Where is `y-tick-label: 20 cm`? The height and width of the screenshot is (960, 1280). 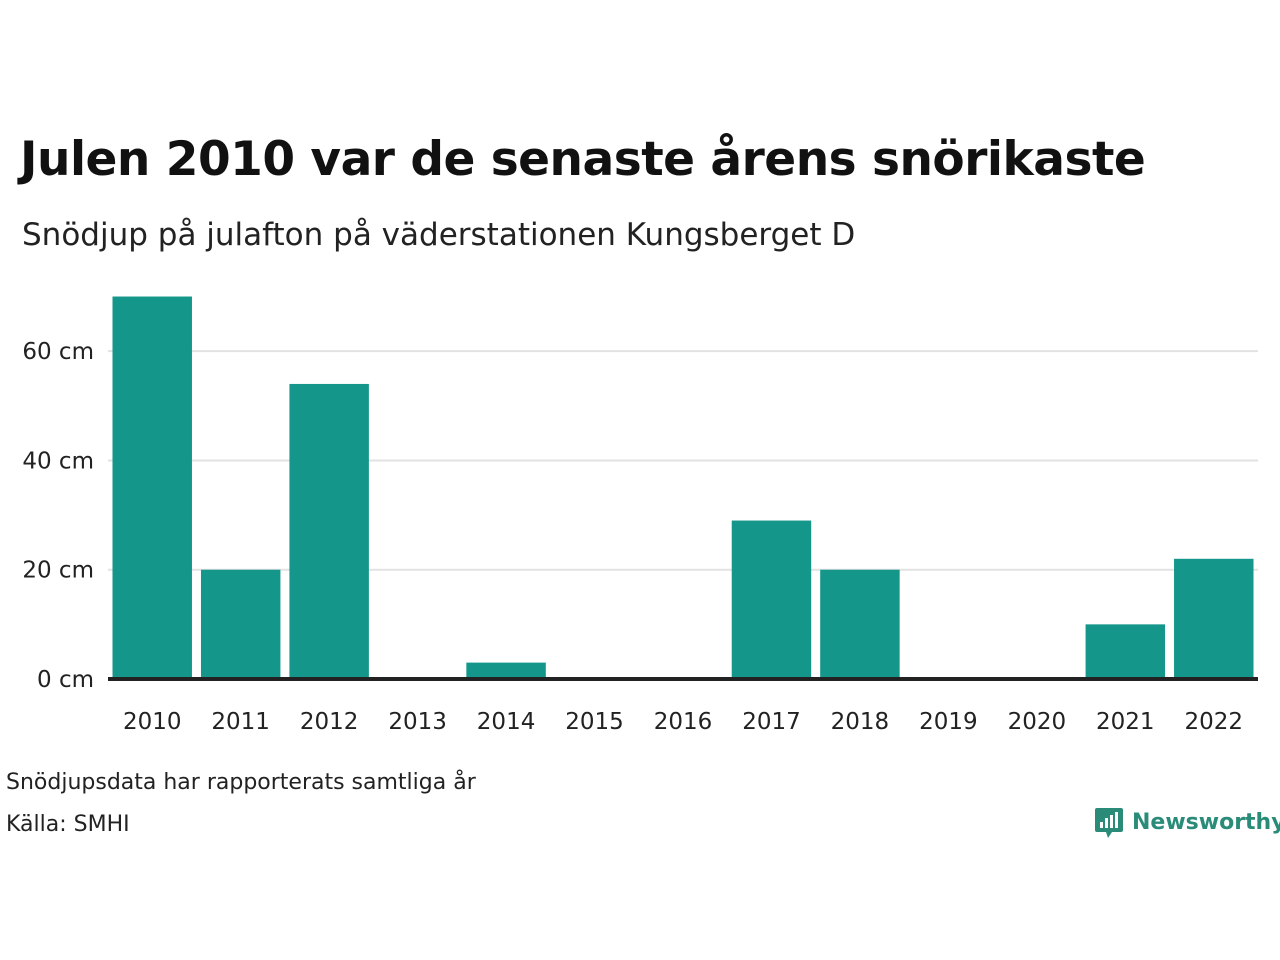
y-tick-label: 20 cm is located at coordinates (58, 571).